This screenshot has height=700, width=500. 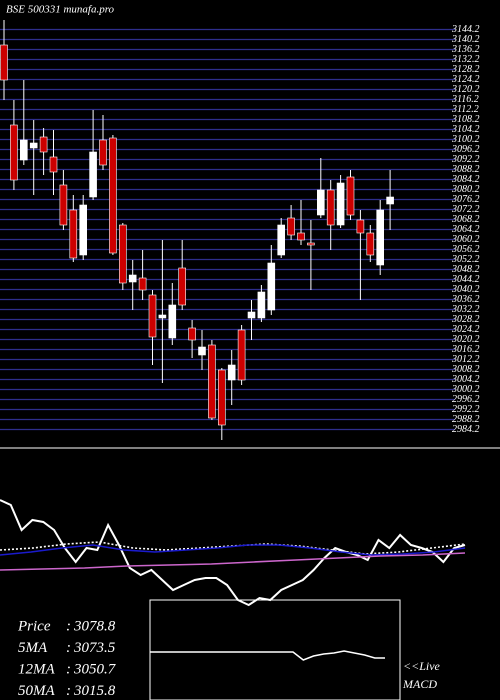 I want to click on y-tick-label: 3080.2, so click(x=465, y=189).